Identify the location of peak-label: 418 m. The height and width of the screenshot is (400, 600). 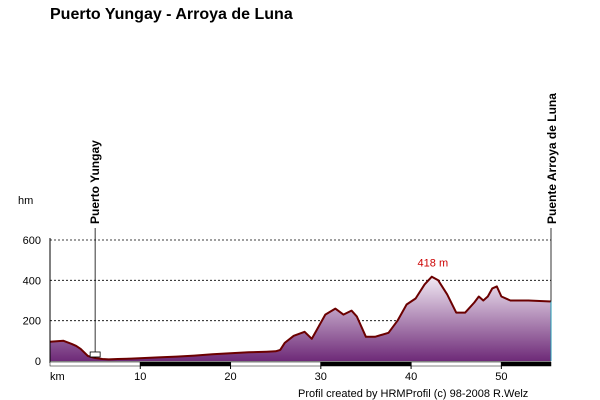
(433, 264).